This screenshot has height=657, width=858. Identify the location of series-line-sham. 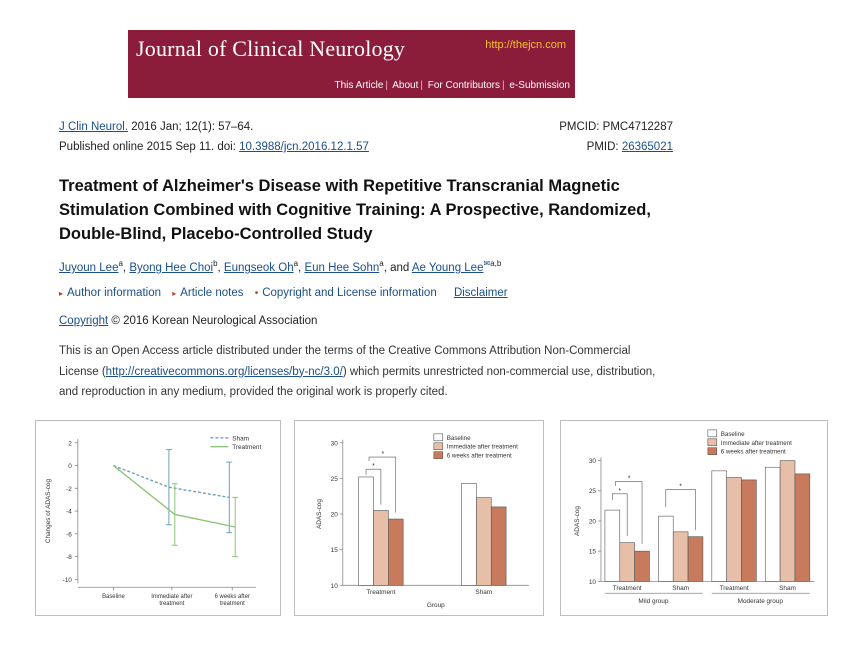
(171, 481).